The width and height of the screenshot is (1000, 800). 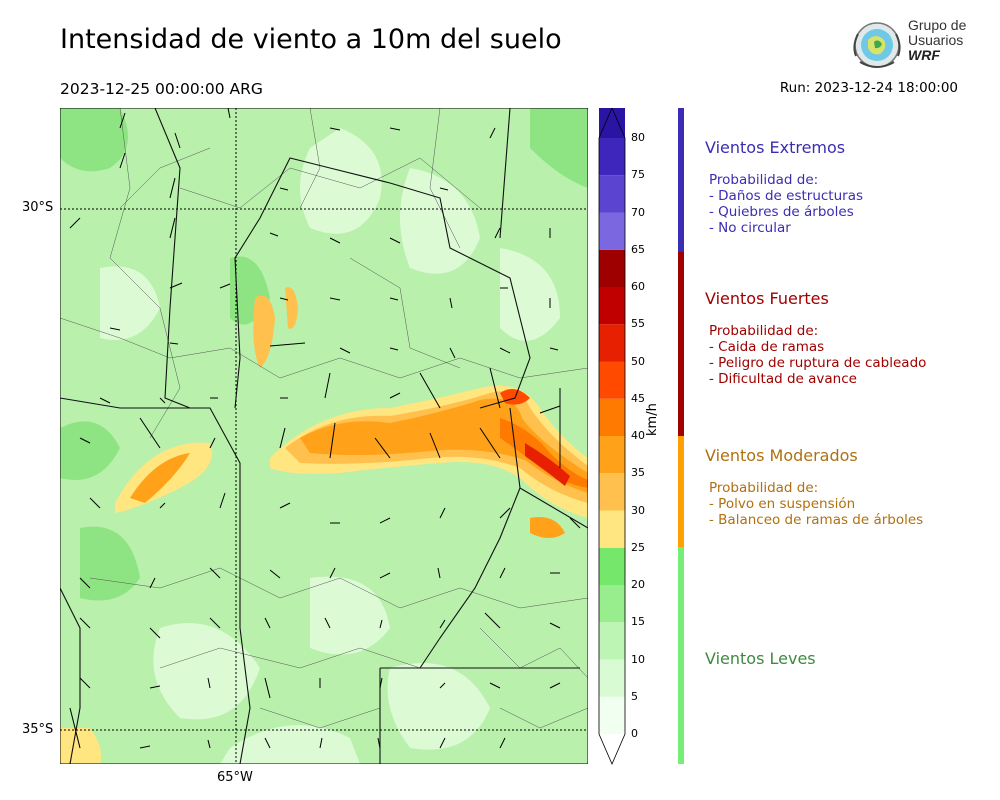 I want to click on colorbar-tick-label: 55, so click(x=638, y=324).